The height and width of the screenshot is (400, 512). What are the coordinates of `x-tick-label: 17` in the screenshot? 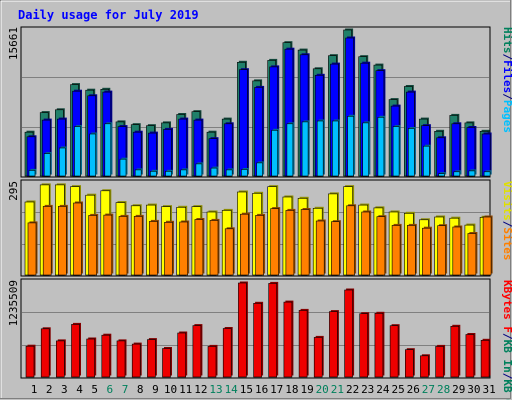 It's located at (276, 389).